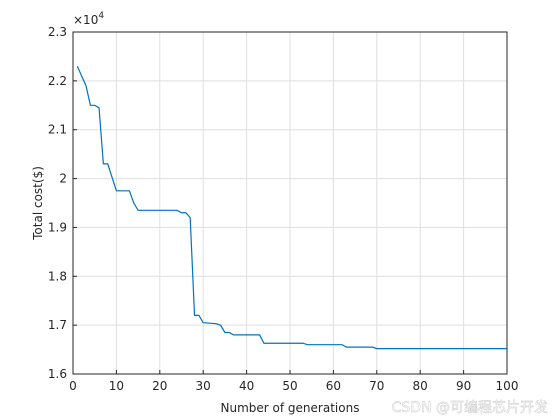 The height and width of the screenshot is (420, 560). Describe the element at coordinates (63, 179) in the screenshot. I see `y-tick-label: 2` at that location.